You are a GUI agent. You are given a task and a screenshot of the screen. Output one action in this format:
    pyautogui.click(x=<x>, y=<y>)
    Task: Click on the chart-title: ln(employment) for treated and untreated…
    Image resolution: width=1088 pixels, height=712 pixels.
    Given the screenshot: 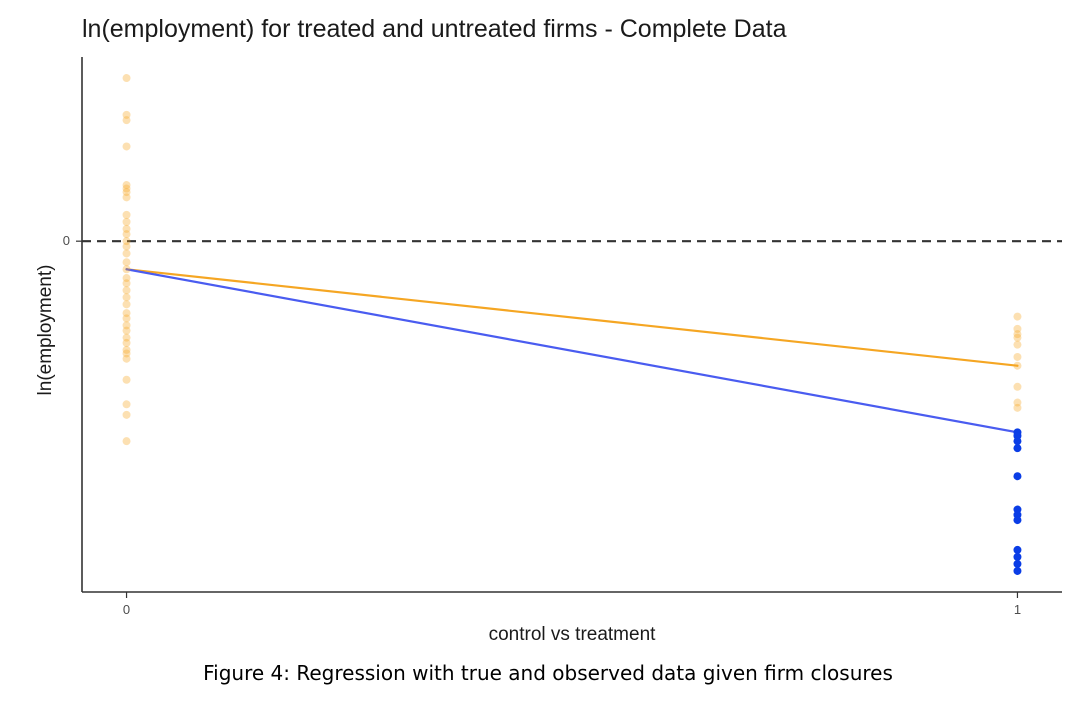 What is the action you would take?
    pyautogui.click(x=434, y=29)
    